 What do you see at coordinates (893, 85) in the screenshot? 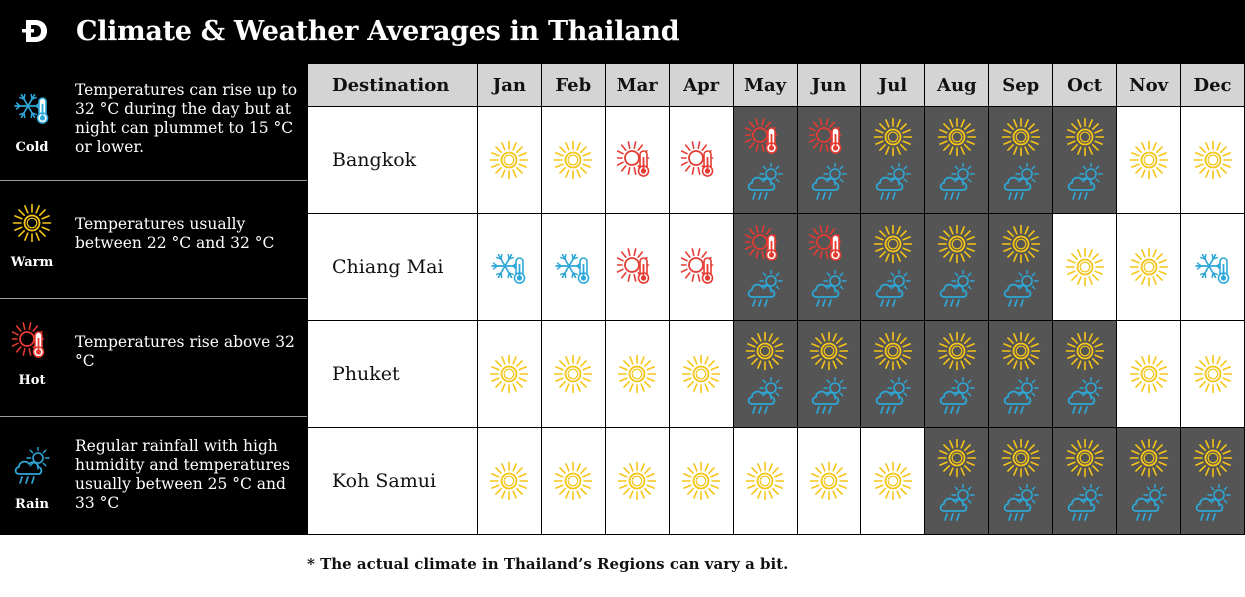
I see `column-header-jul: Jul` at bounding box center [893, 85].